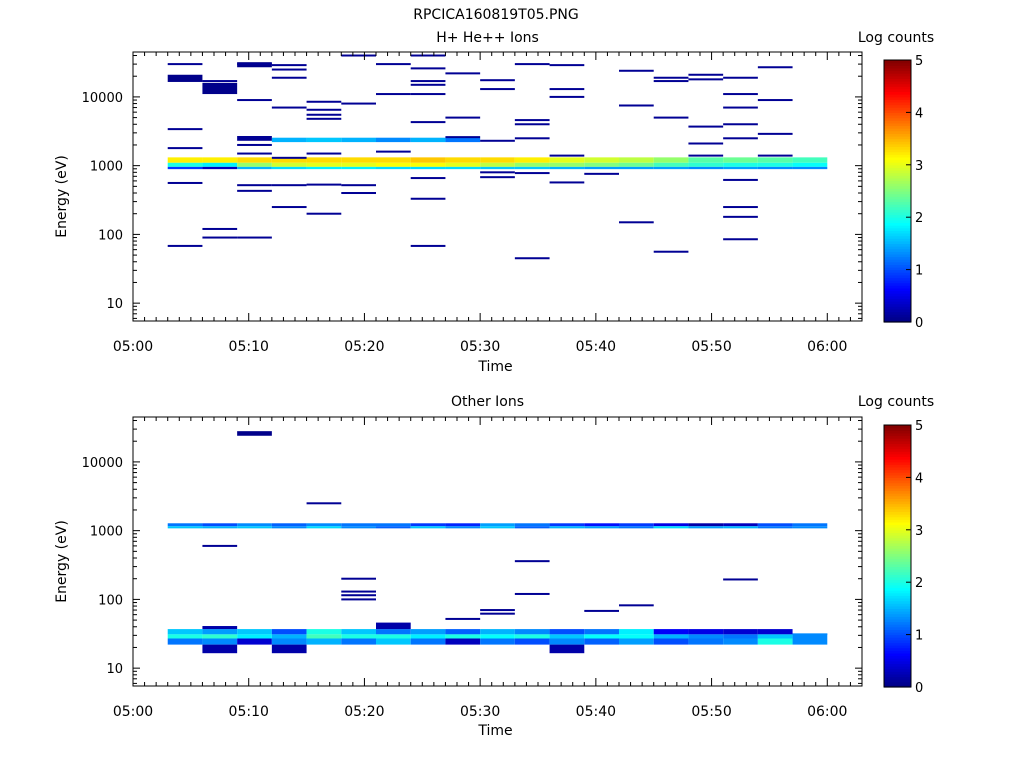  What do you see at coordinates (494, 367) in the screenshot?
I see `x-axis-label: Time` at bounding box center [494, 367].